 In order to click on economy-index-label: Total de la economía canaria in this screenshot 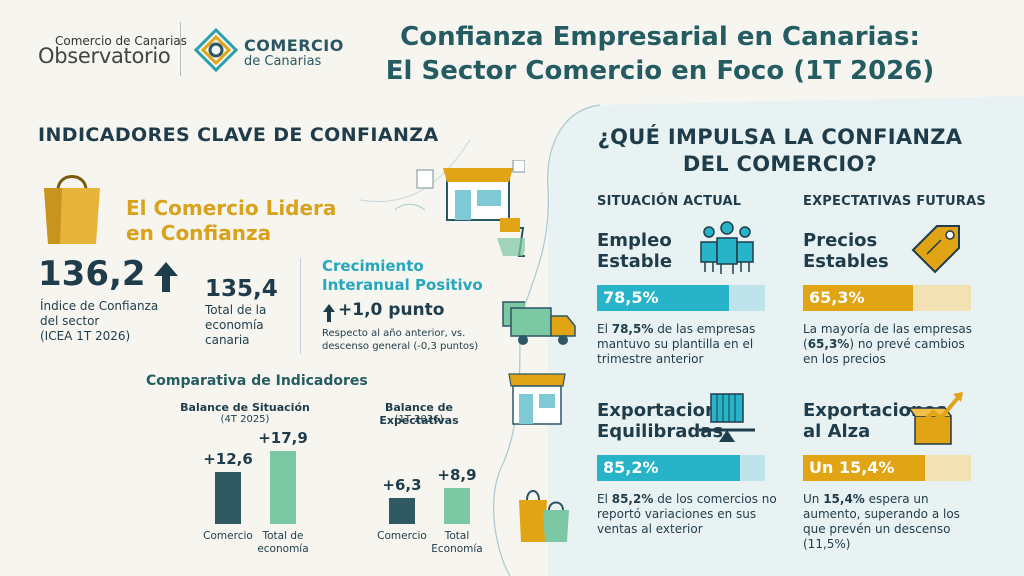, I will do `click(250, 325)`.